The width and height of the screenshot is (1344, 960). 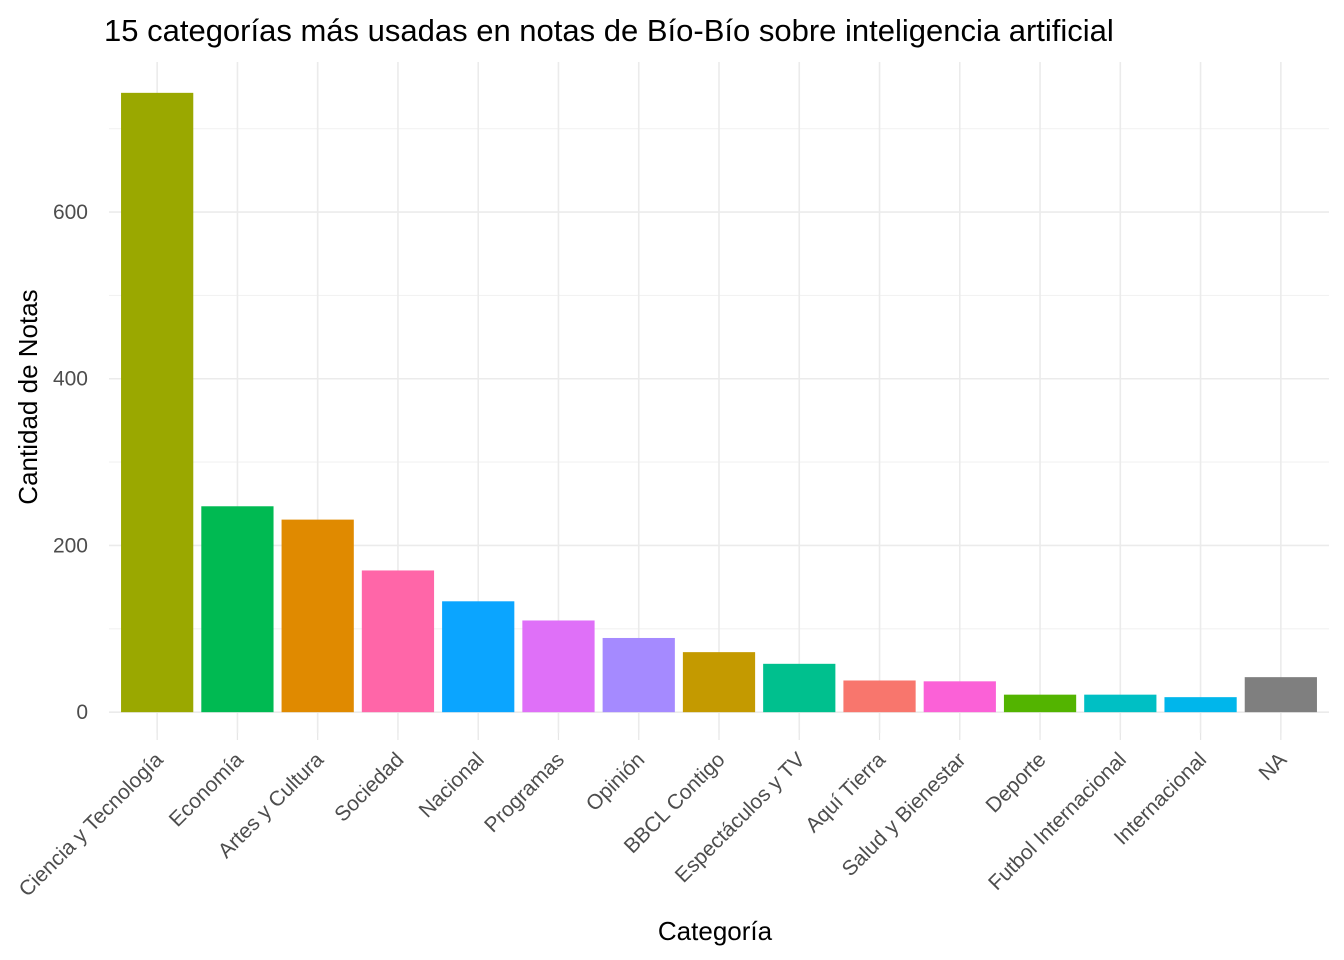 What do you see at coordinates (845, 792) in the screenshot?
I see `x-tick-label: Aquí Tierra` at bounding box center [845, 792].